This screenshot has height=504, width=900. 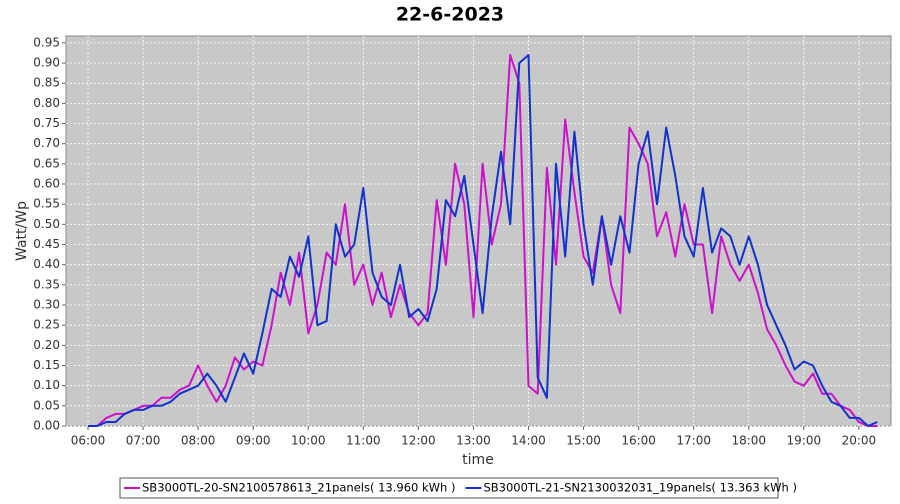 What do you see at coordinates (46, 345) in the screenshot?
I see `y-tick-label: 0.20` at bounding box center [46, 345].